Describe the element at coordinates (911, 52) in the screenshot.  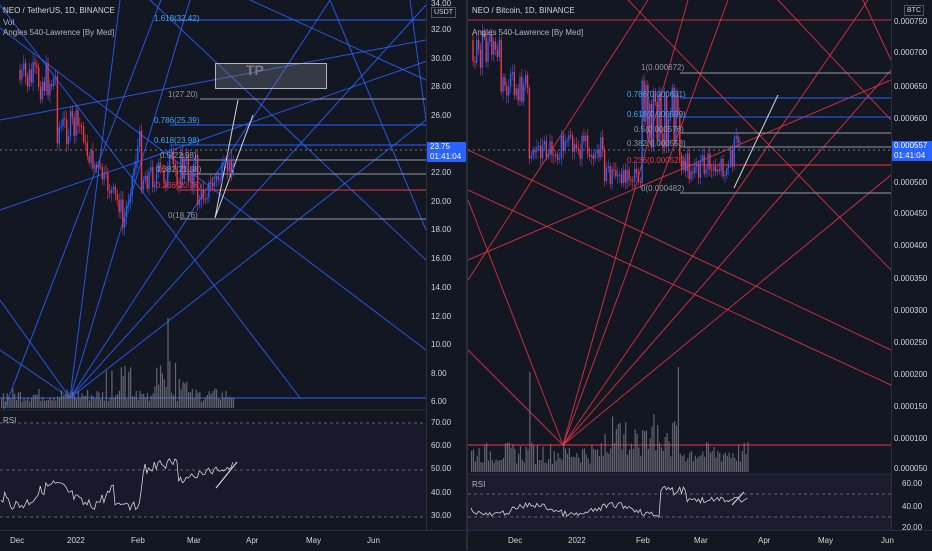
I see `right-axis-tick: 0.000700` at that location.